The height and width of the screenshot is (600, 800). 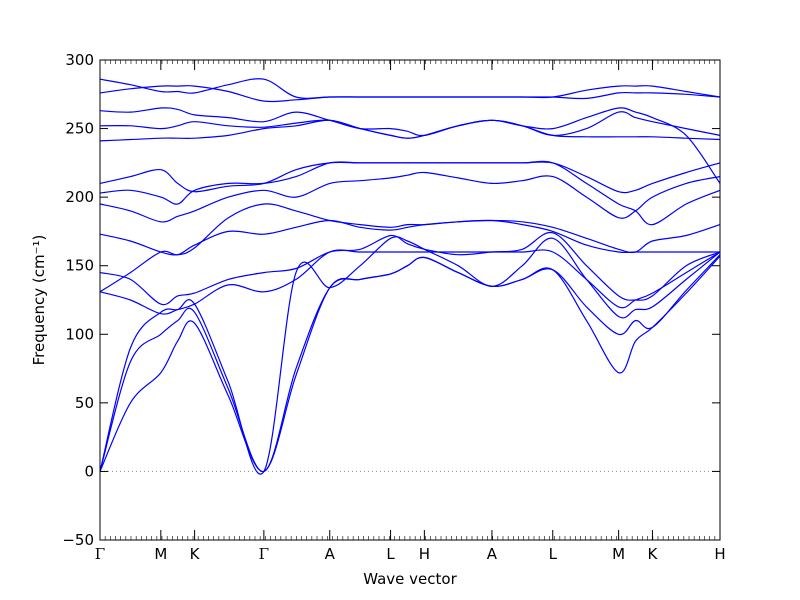 I want to click on x-axis-title: Wave vector, so click(x=410, y=579).